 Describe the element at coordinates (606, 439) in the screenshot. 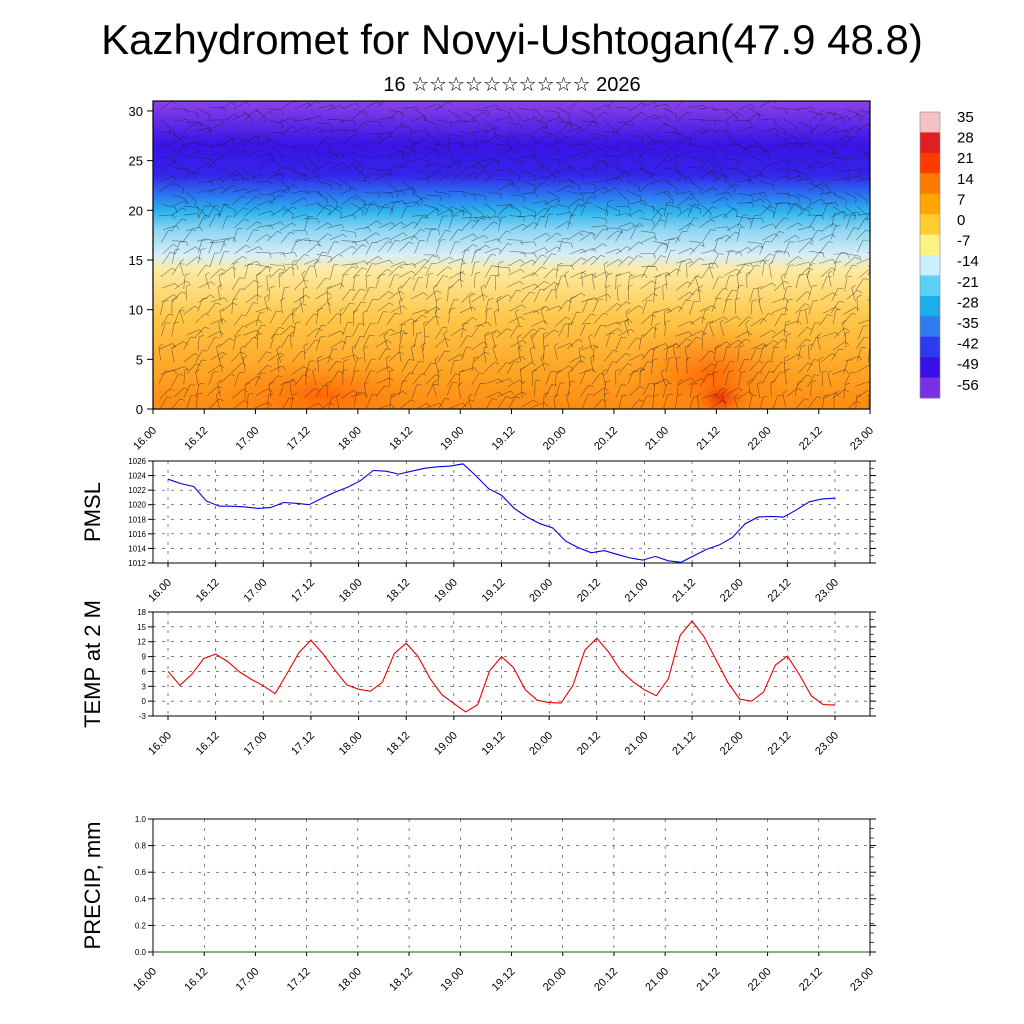

I see `x-tick-label: 20.12` at that location.